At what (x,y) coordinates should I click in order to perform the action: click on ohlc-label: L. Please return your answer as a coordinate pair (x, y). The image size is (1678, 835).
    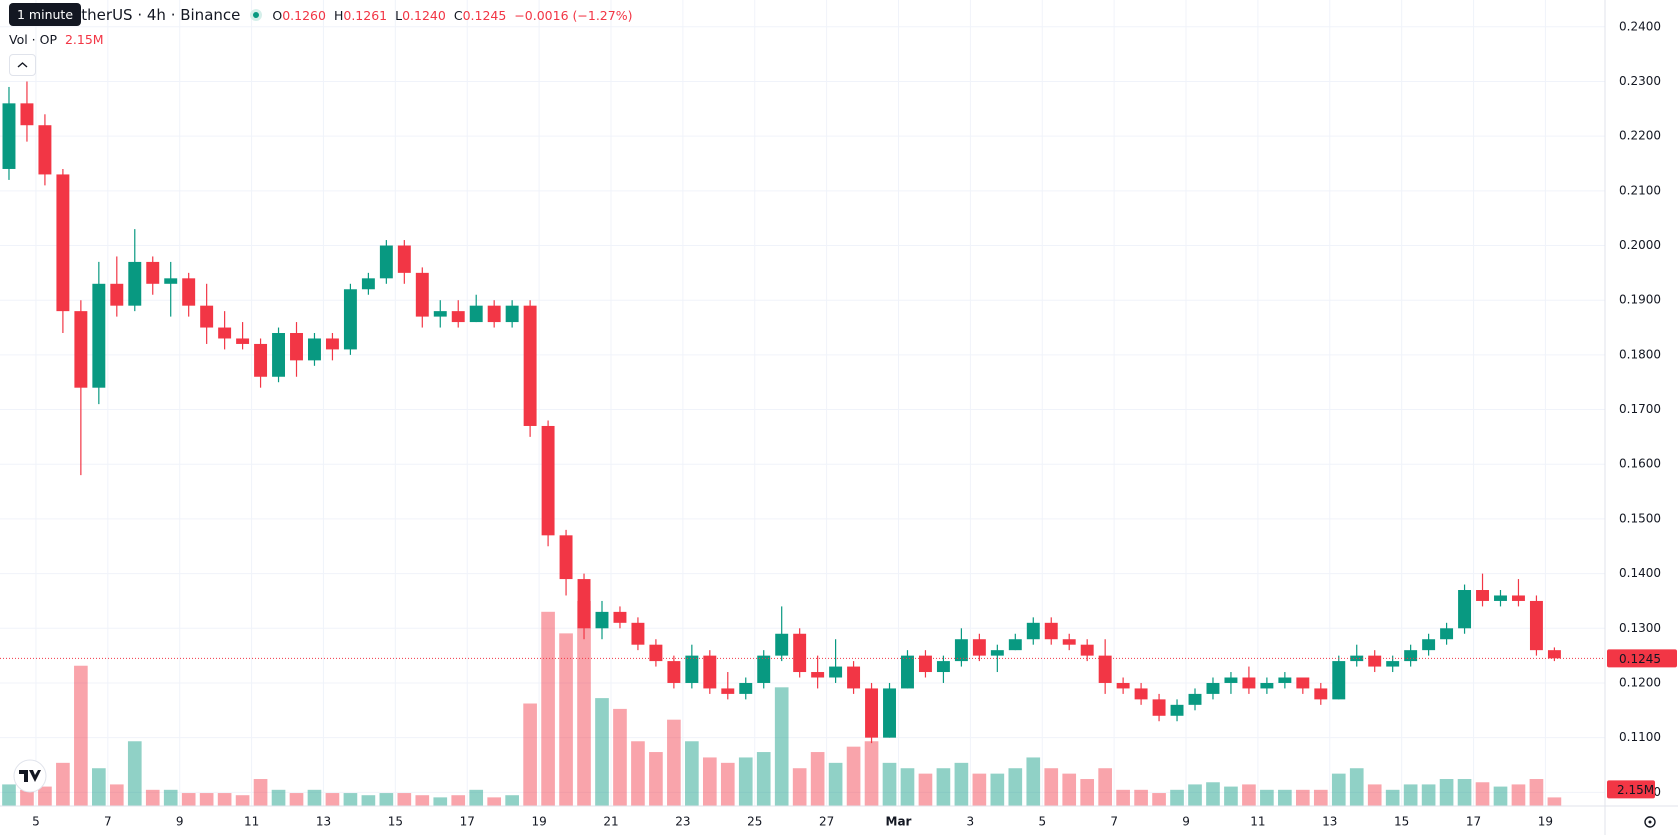
    Looking at the image, I should click on (399, 15).